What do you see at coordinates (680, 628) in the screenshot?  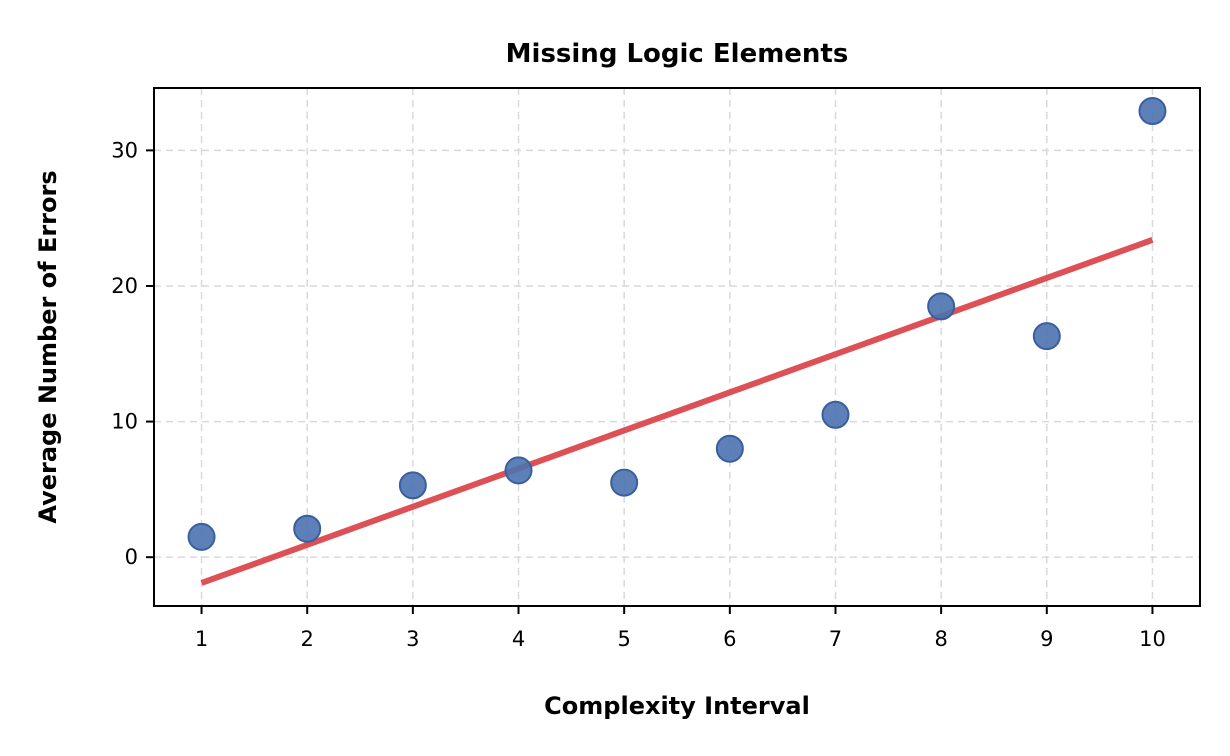 I see `x-axis-ticks: 1 2 3 4 5 6 7 8 9 10` at bounding box center [680, 628].